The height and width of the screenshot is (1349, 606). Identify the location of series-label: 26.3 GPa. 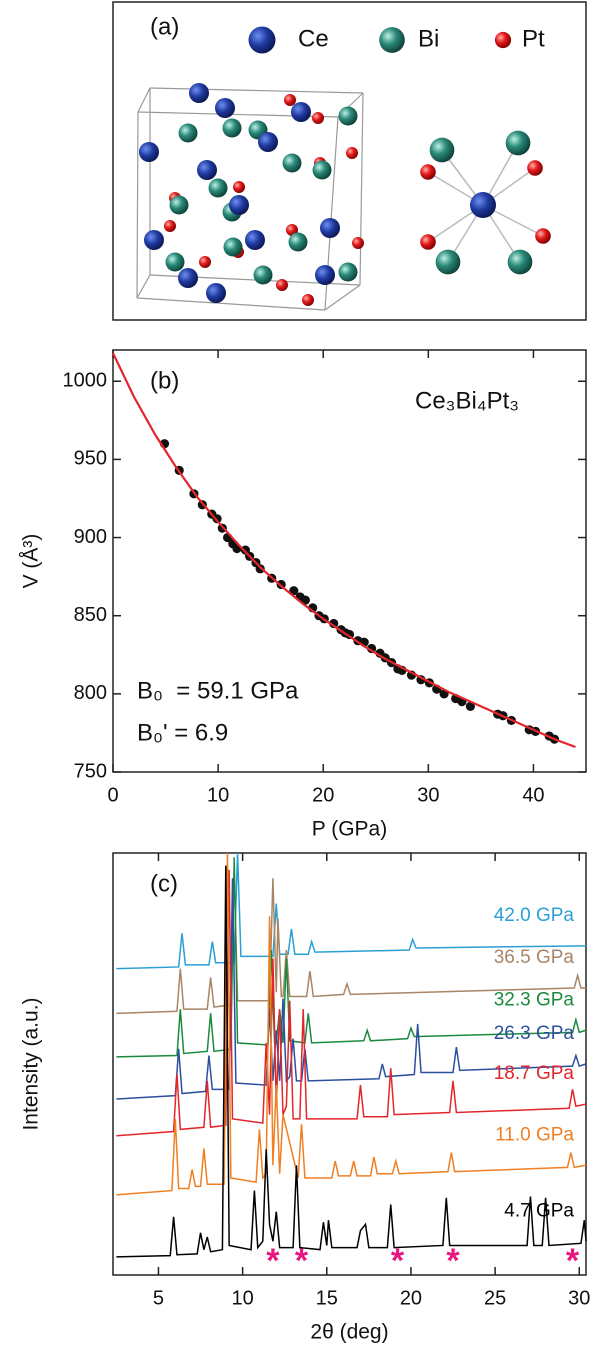
(534, 1033).